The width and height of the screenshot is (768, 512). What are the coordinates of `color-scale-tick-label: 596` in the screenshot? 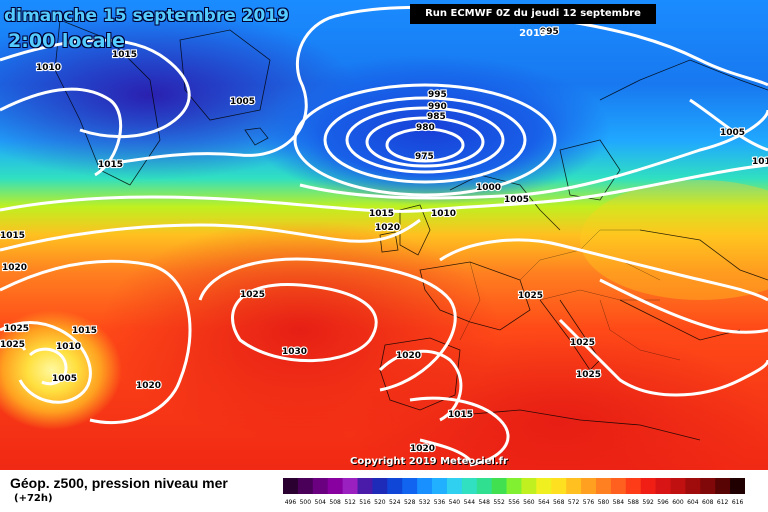 It's located at (663, 502).